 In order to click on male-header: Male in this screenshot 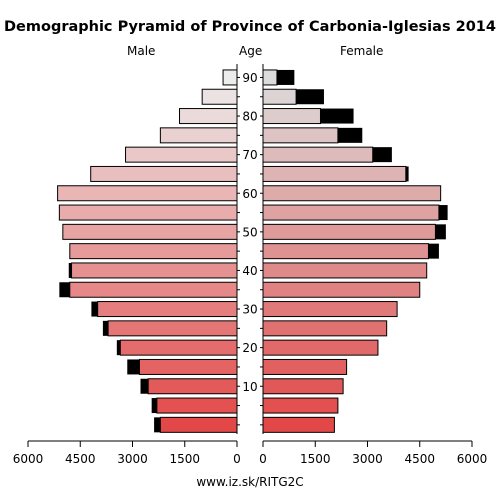, I will do `click(141, 51)`.